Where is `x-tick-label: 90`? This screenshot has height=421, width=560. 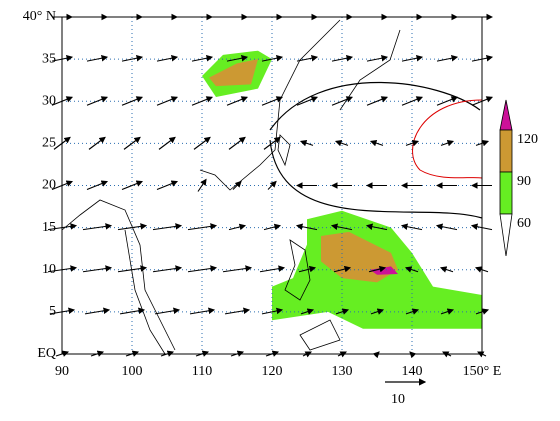
x-tick-label: 90 is located at coordinates (62, 371).